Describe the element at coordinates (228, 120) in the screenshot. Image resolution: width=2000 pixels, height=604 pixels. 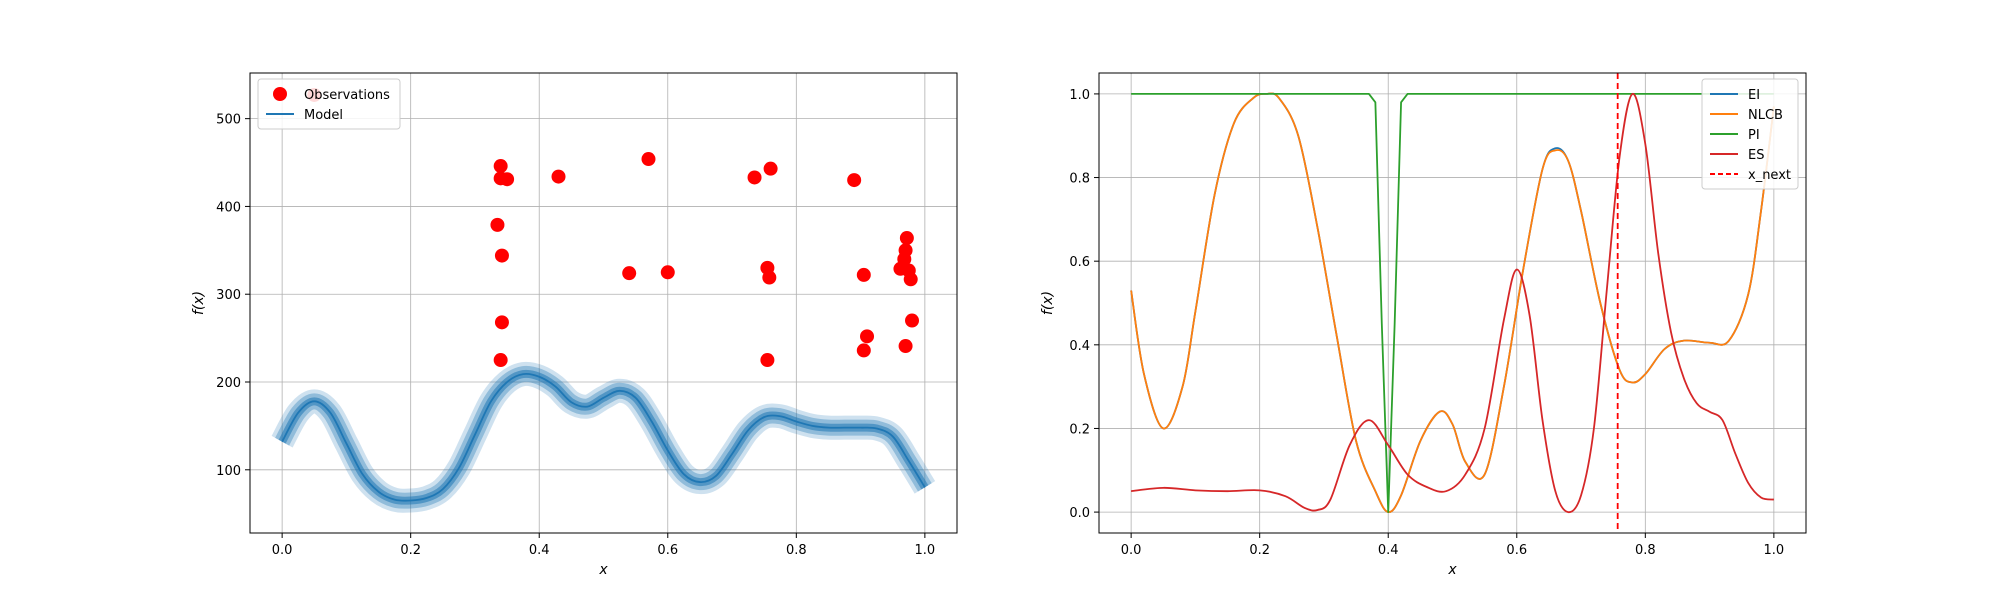
I see `y-tick-label: 500` at that location.